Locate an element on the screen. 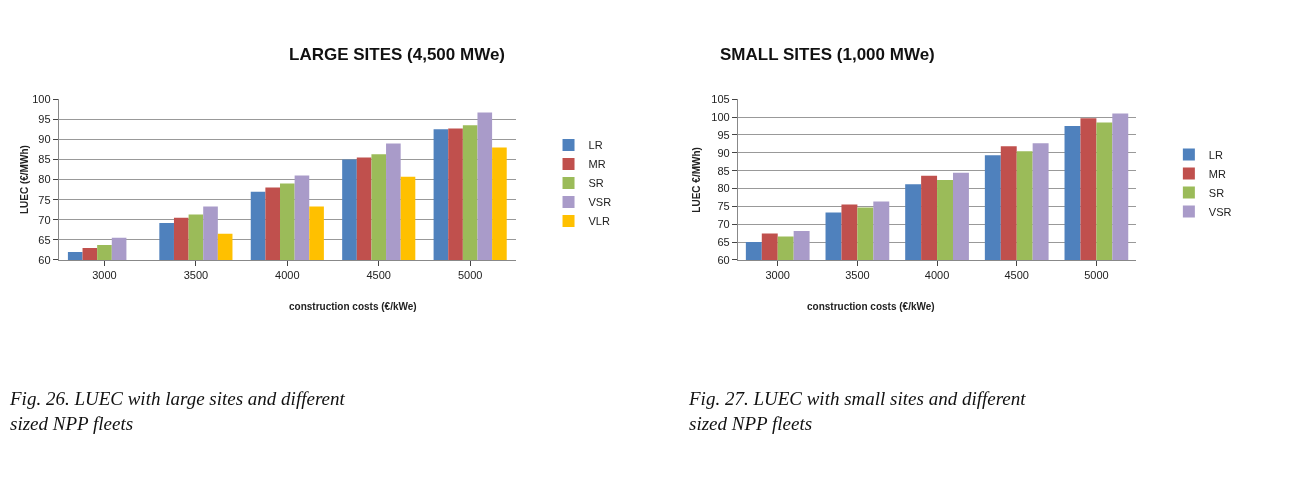  caption: Fig. 27. LUEC with small sites and different sized NPP fleets is located at coordinates (857, 411).